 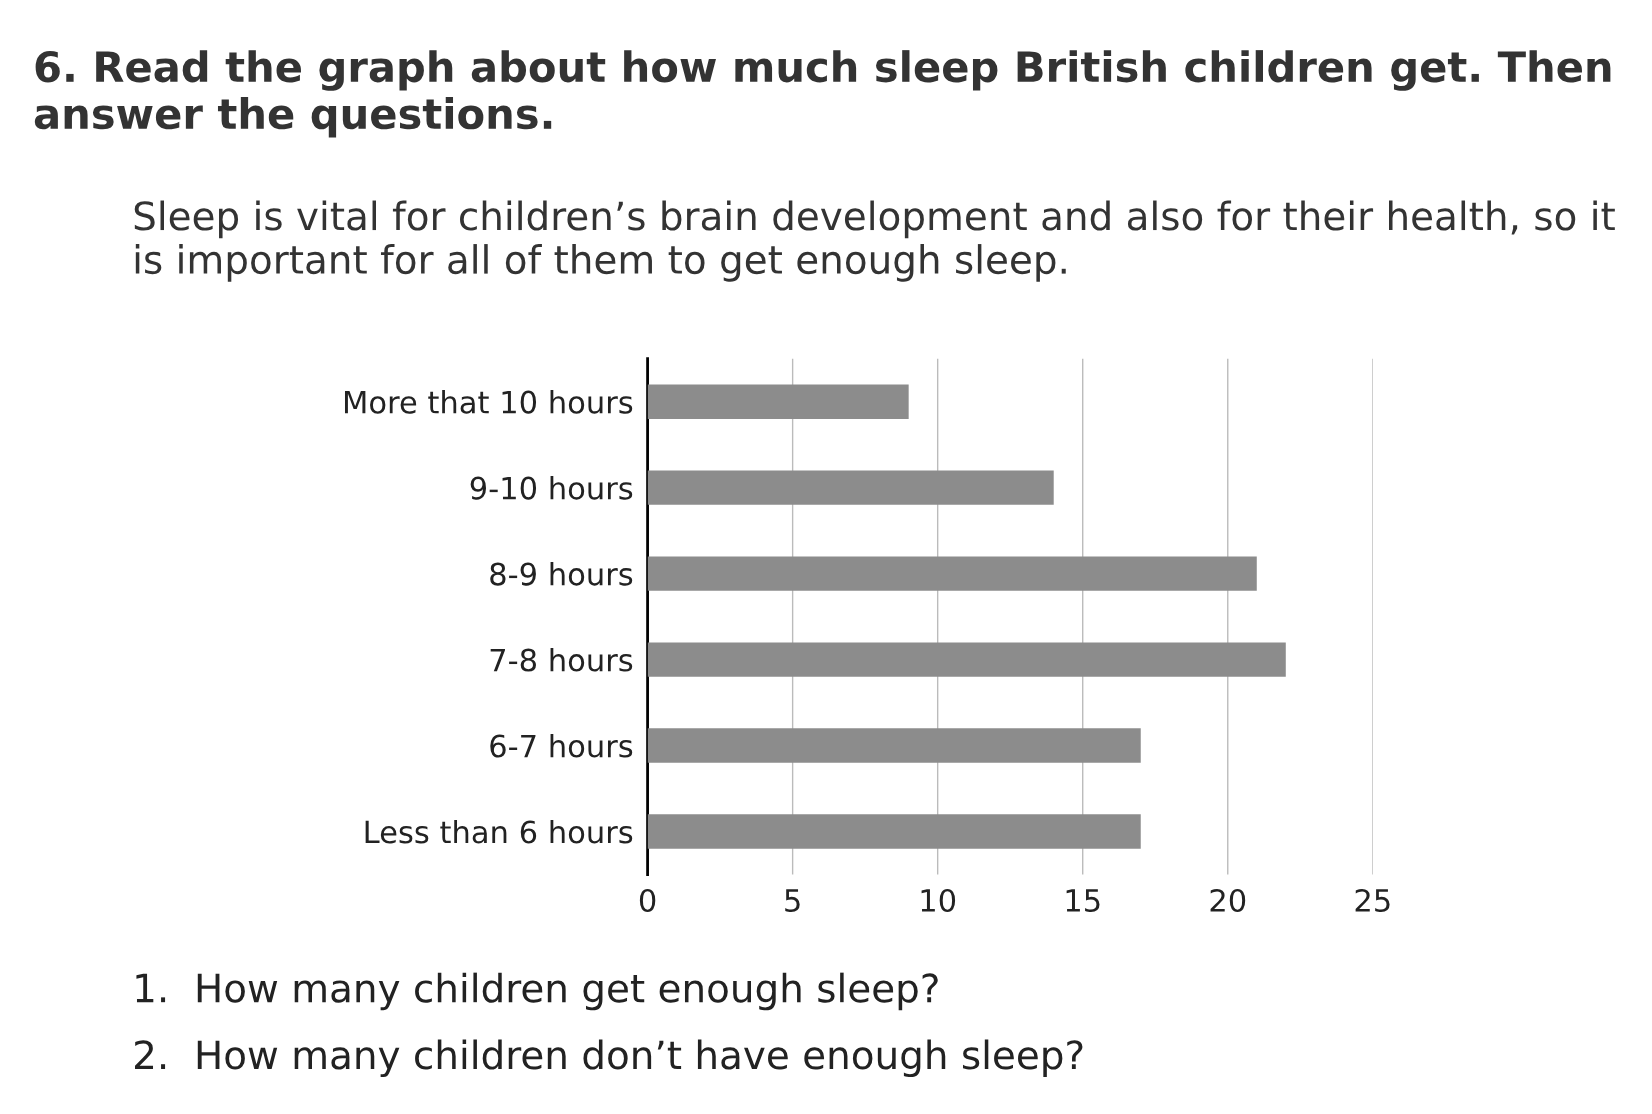 I want to click on x-tick-label: 0, so click(x=647, y=900).